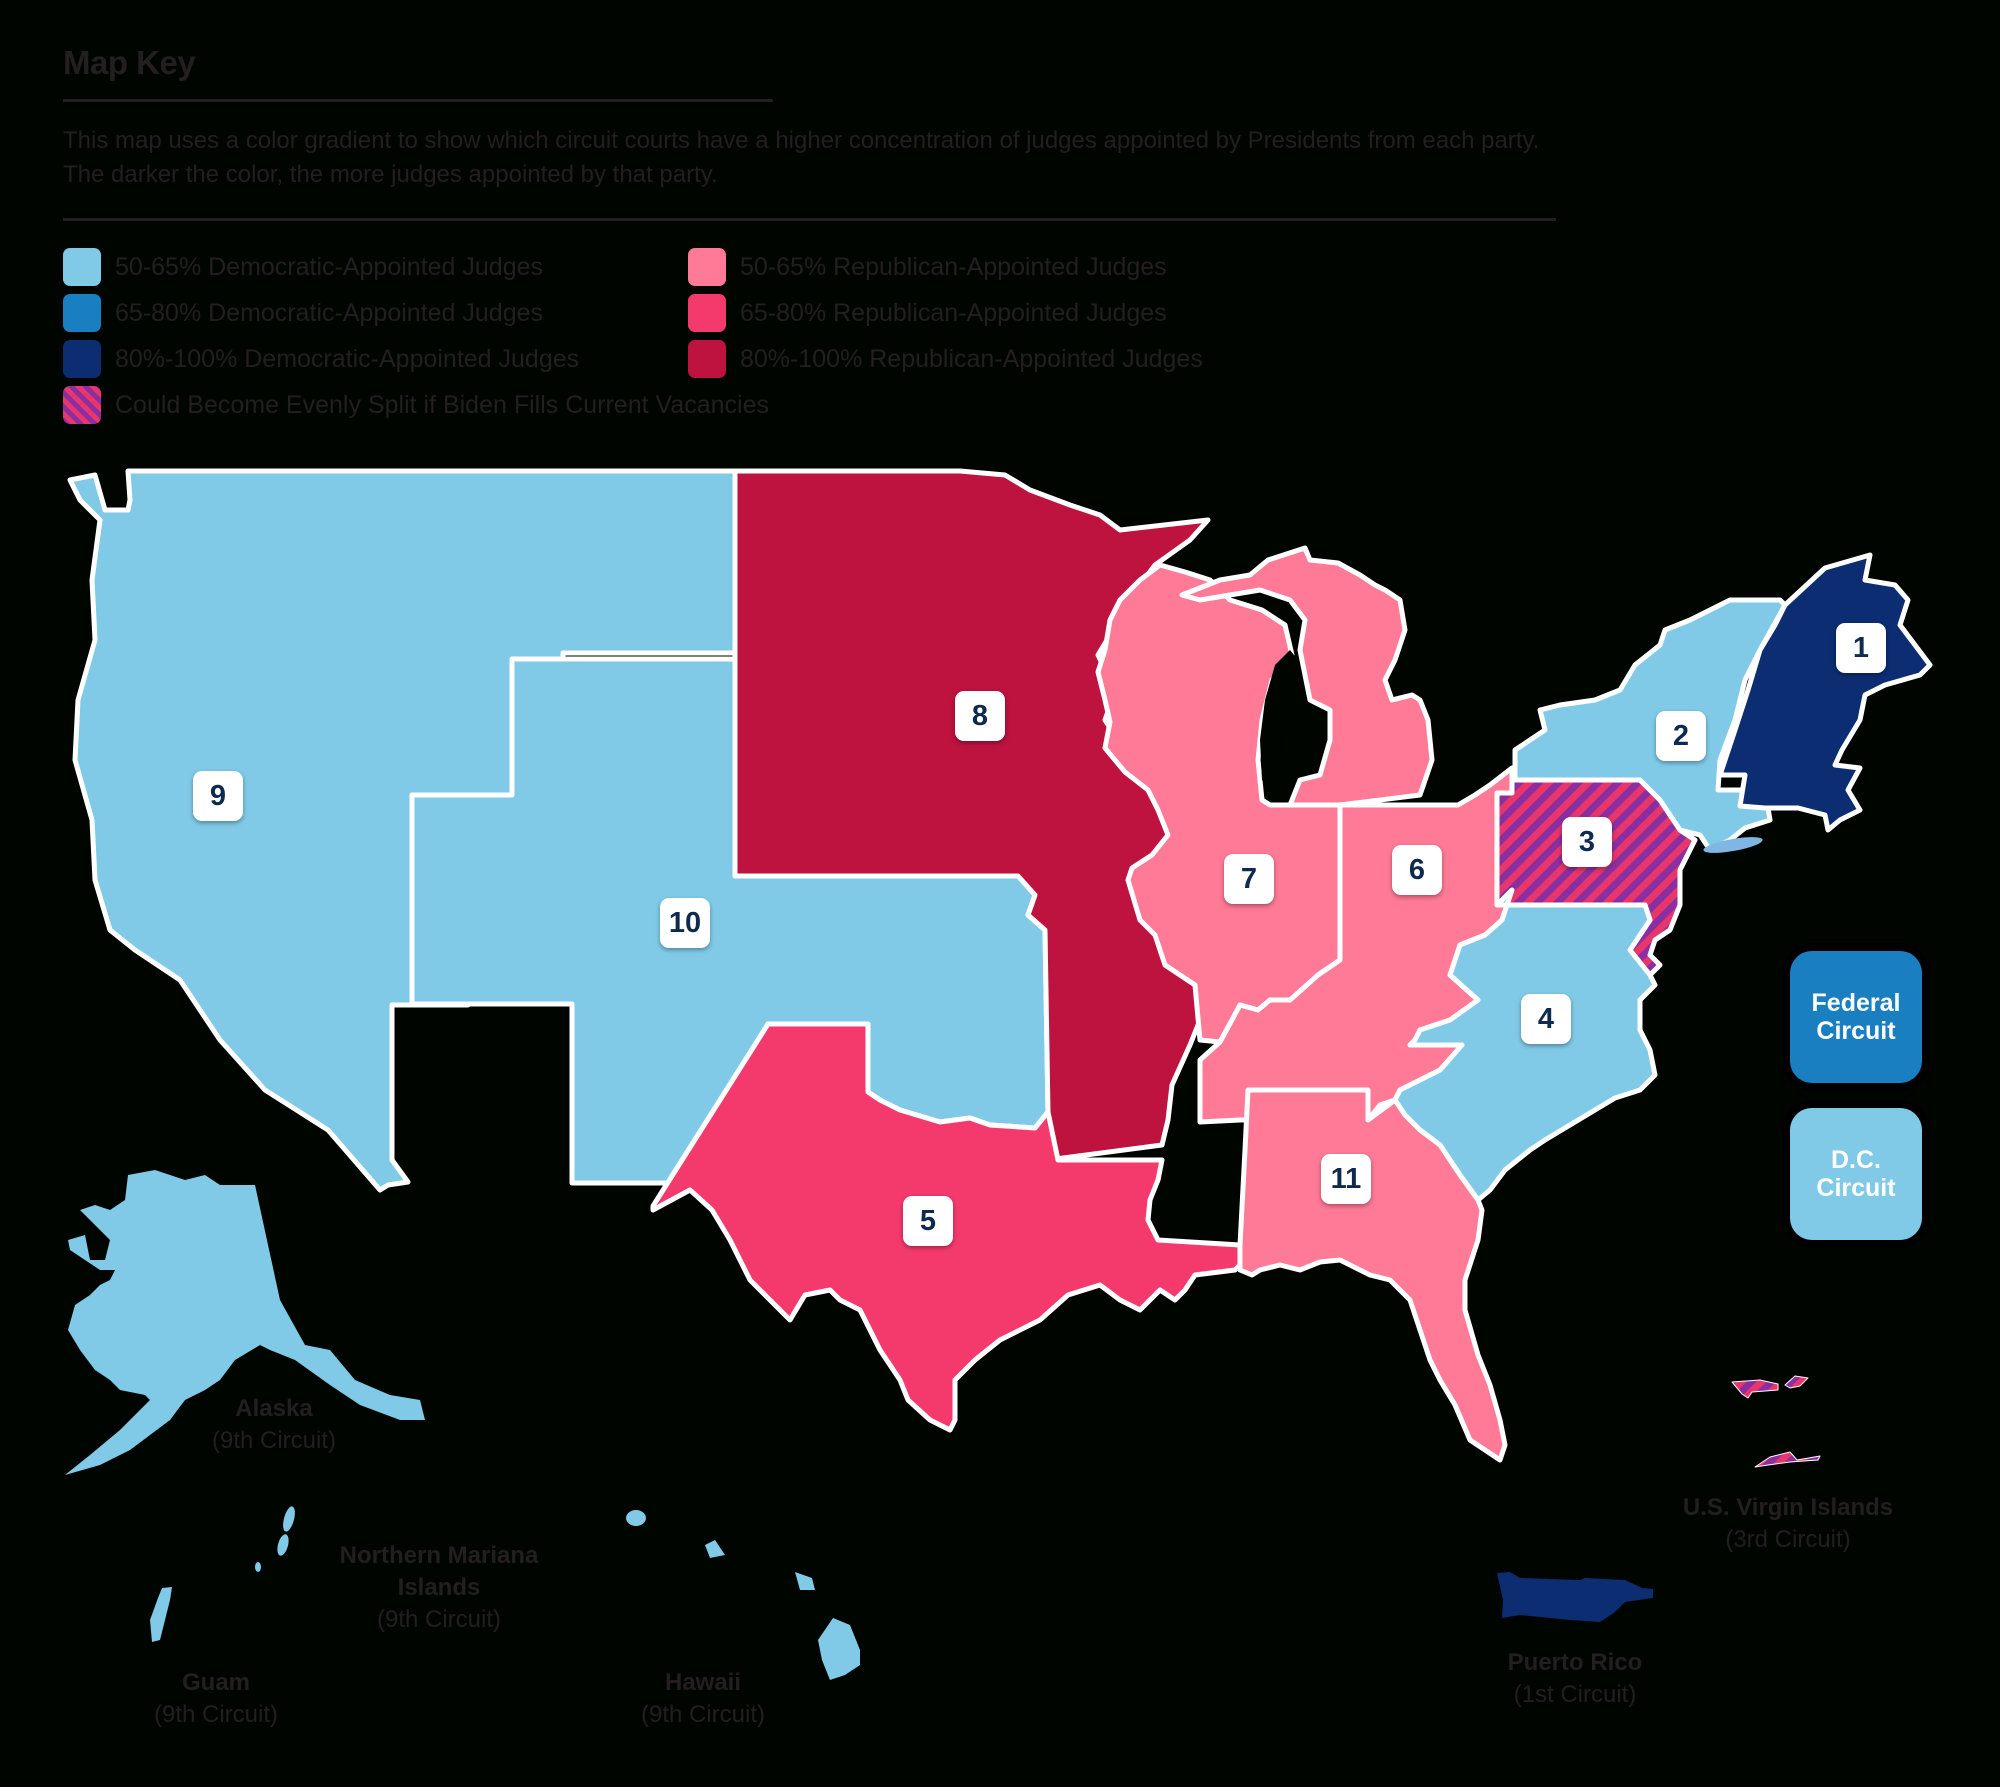 The width and height of the screenshot is (2000, 1787). Describe the element at coordinates (703, 1698) in the screenshot. I see `label-hawaii: Hawaii (9th Circuit)` at that location.